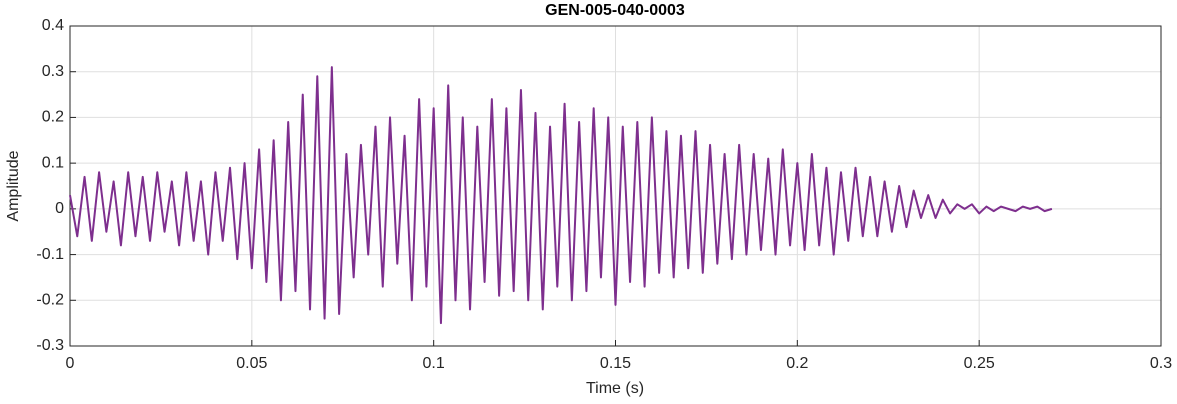 This screenshot has height=404, width=1177. Describe the element at coordinates (50, 300) in the screenshot. I see `y-tick-label: -0.2` at that location.